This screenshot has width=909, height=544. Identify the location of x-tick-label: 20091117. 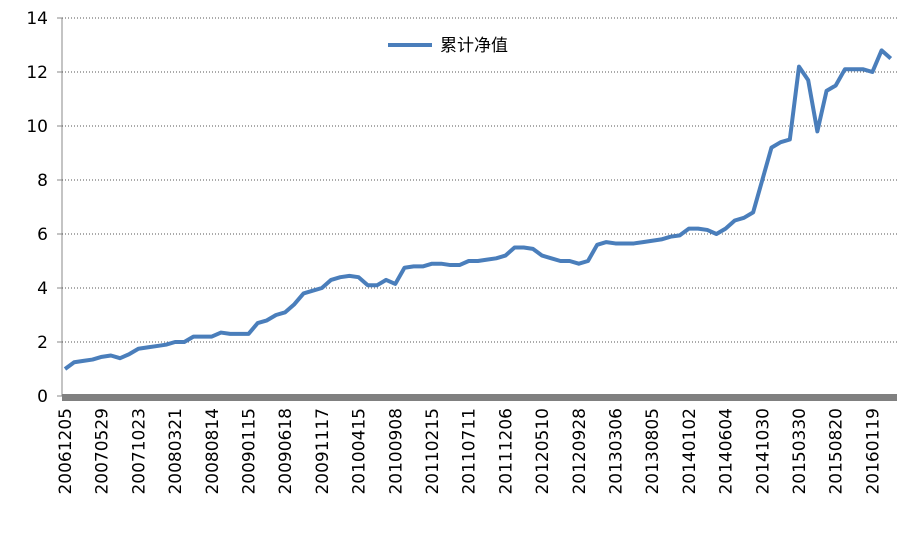
(323, 451).